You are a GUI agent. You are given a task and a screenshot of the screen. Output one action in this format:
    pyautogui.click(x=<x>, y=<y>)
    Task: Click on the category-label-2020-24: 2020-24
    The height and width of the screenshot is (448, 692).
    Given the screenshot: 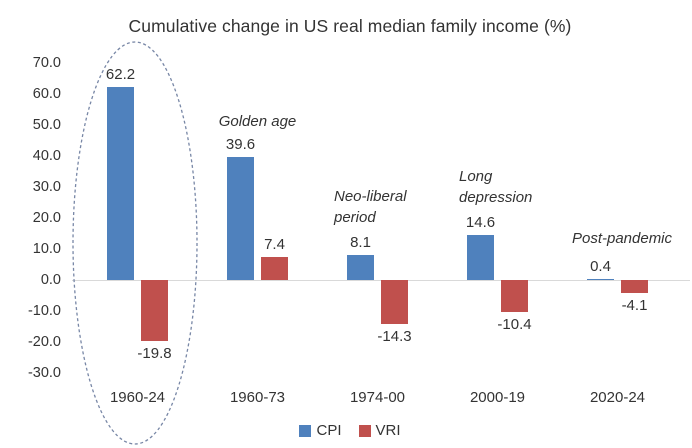 What is the action you would take?
    pyautogui.click(x=617, y=397)
    